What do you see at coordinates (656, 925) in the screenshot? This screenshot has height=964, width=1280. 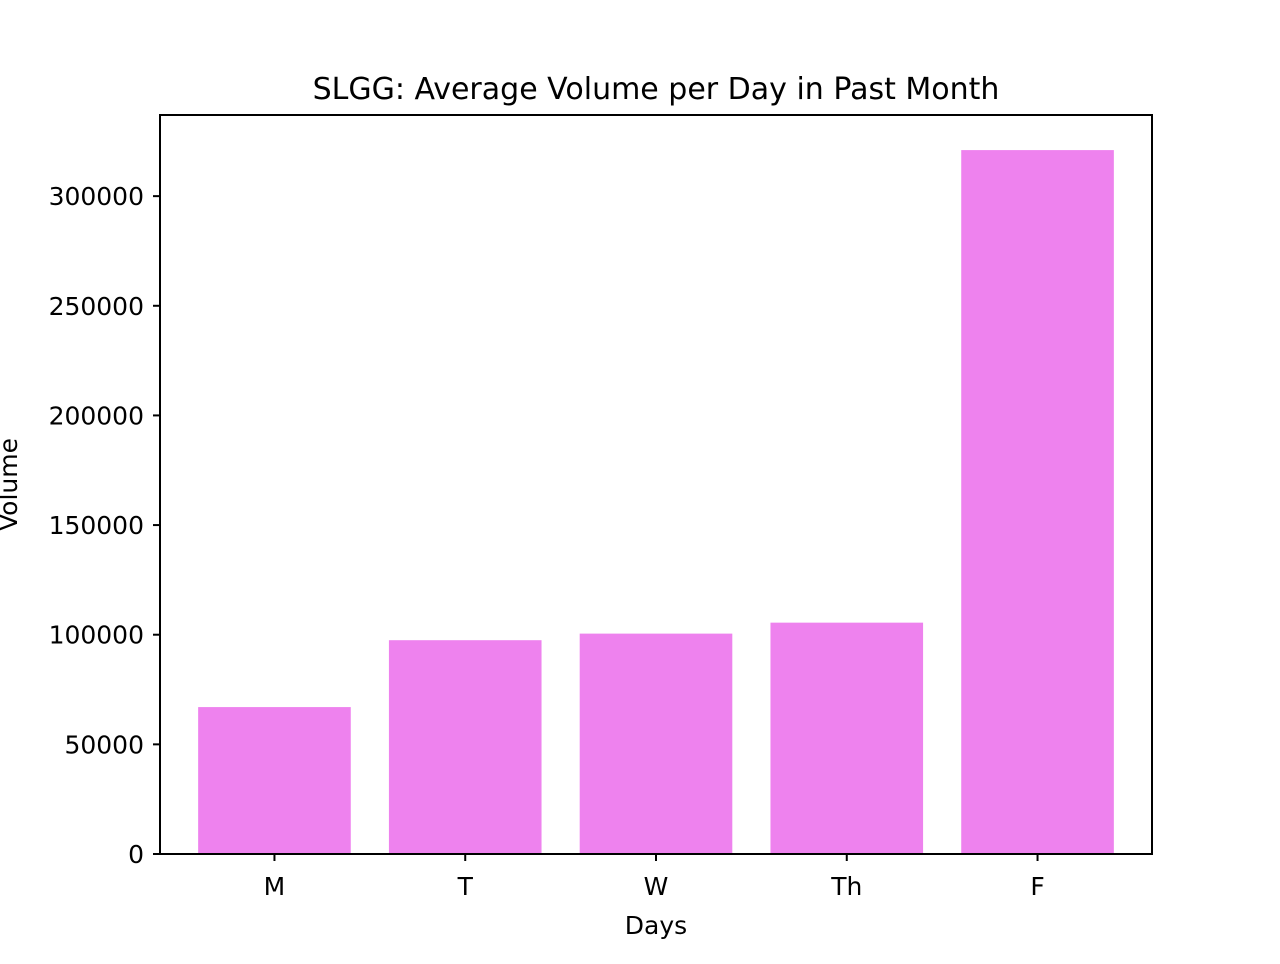 I see `x-axis-label: Days` at bounding box center [656, 925].